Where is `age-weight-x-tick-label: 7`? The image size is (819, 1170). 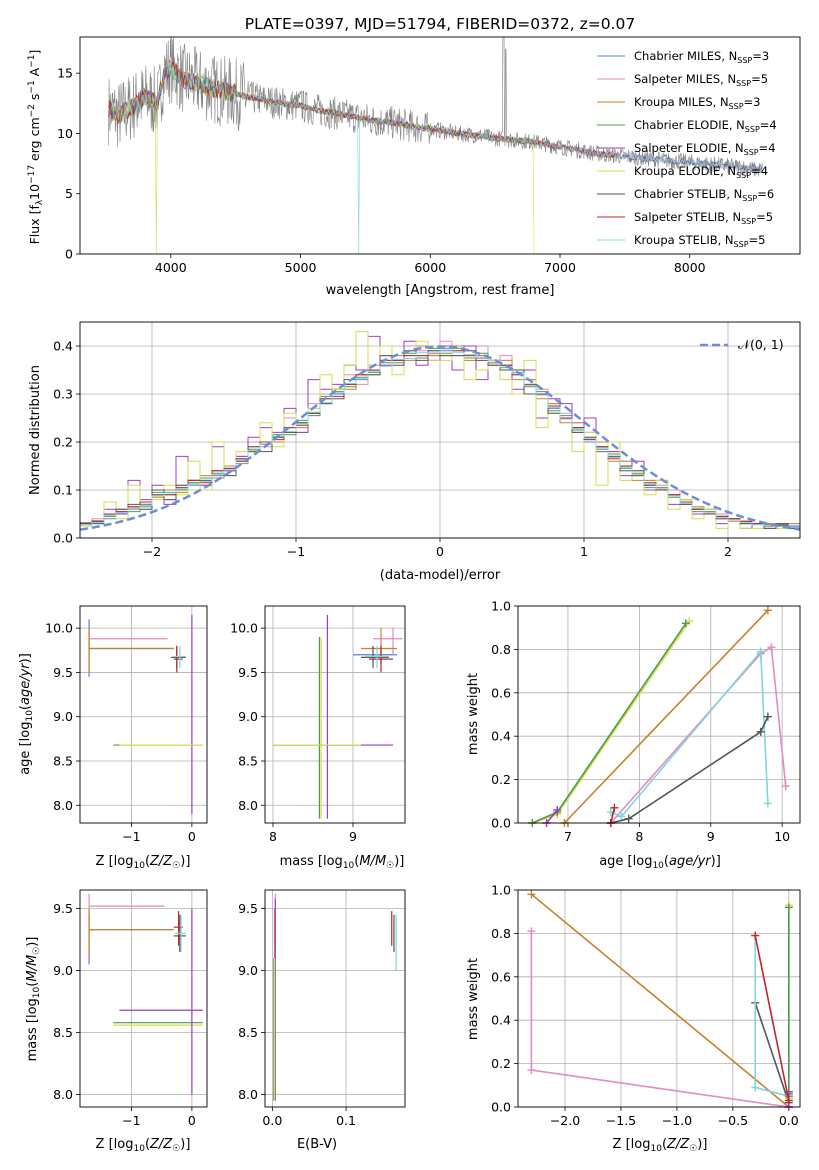
age-weight-x-tick-label: 7 is located at coordinates (568, 836).